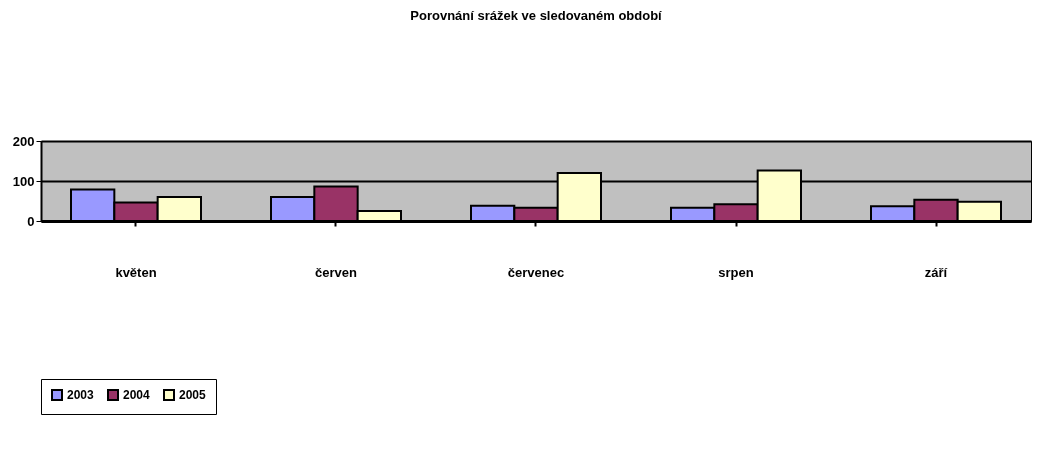 This screenshot has height=466, width=1048. What do you see at coordinates (336, 272) in the screenshot?
I see `x-tick-label: červen` at bounding box center [336, 272].